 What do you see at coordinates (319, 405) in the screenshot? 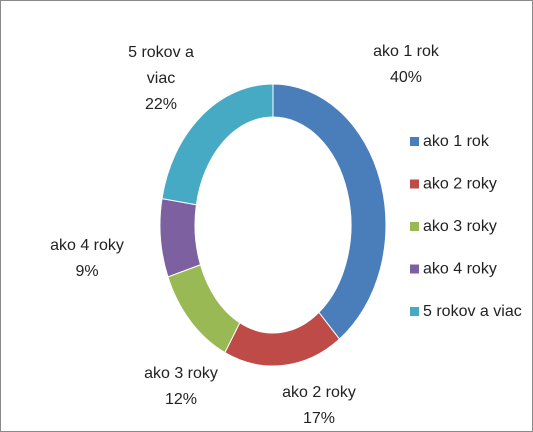
I see `data-label: ako 2 roky 17%` at bounding box center [319, 405].